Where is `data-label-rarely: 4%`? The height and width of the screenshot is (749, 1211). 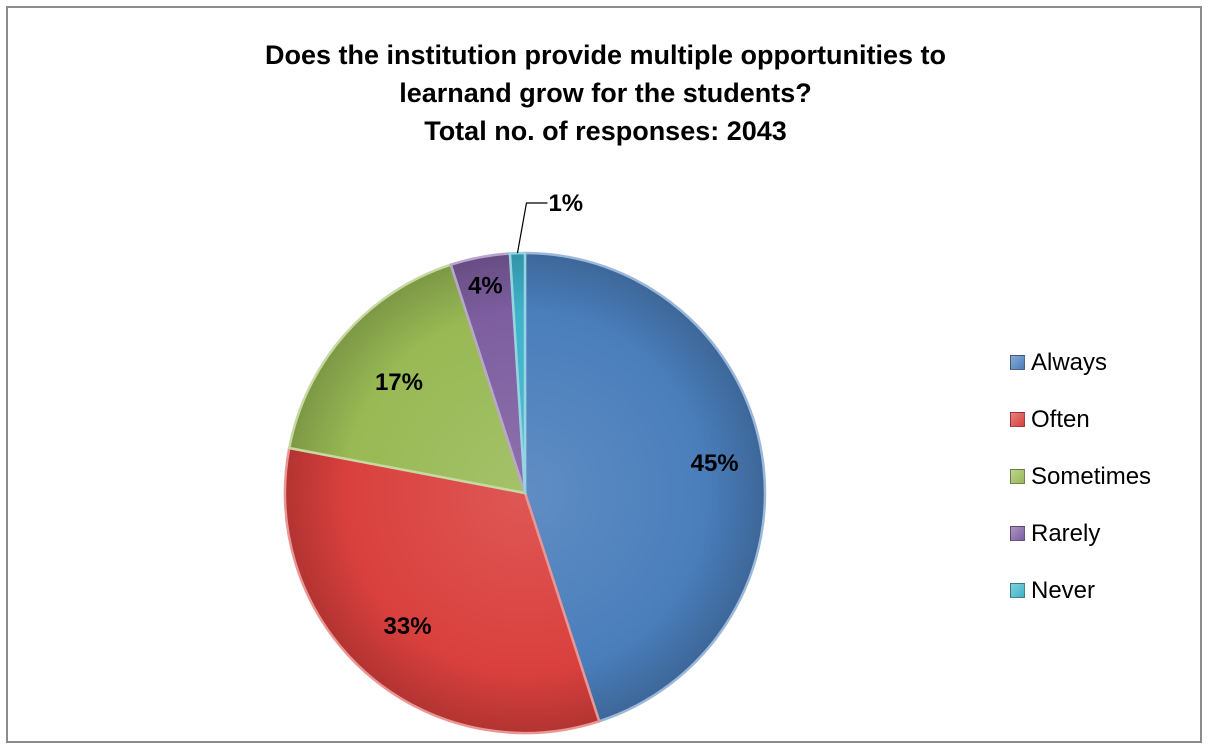
data-label-rarely: 4% is located at coordinates (485, 286).